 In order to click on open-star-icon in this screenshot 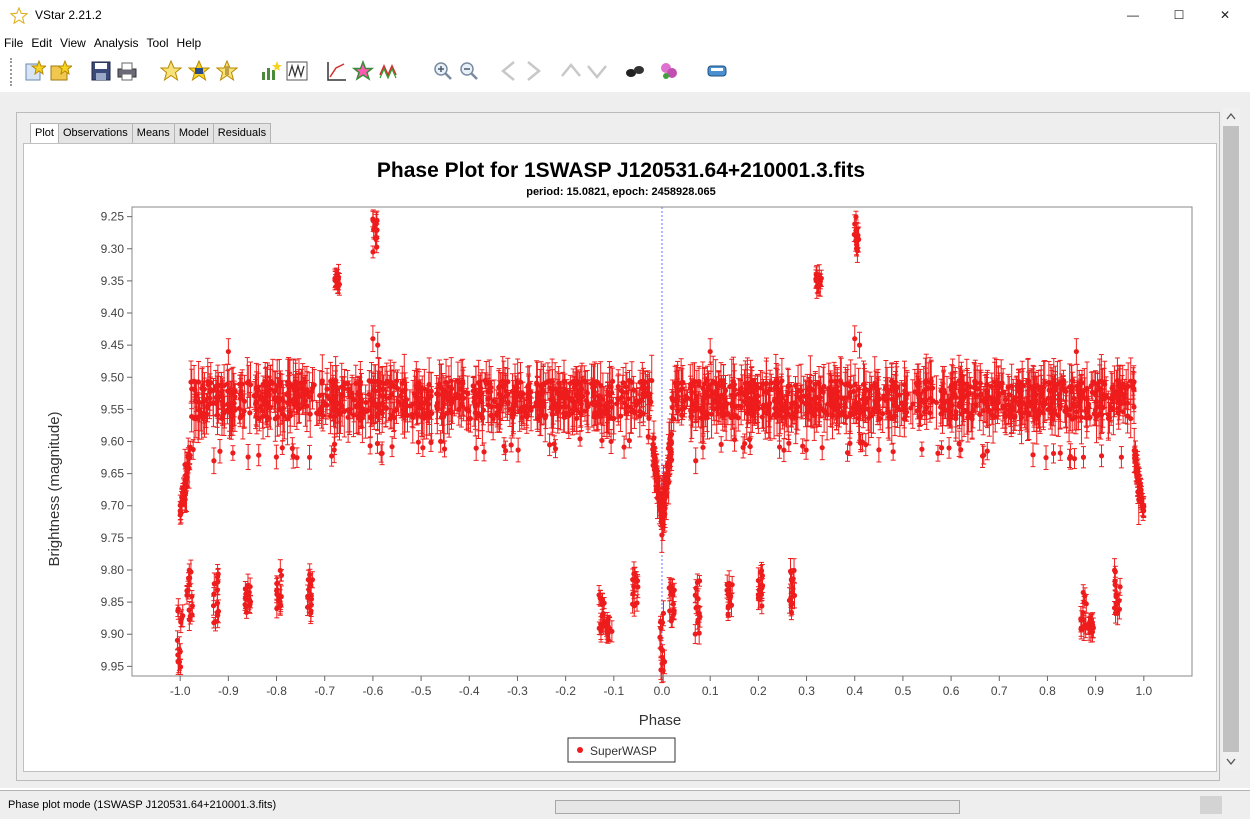, I will do `click(61, 71)`.